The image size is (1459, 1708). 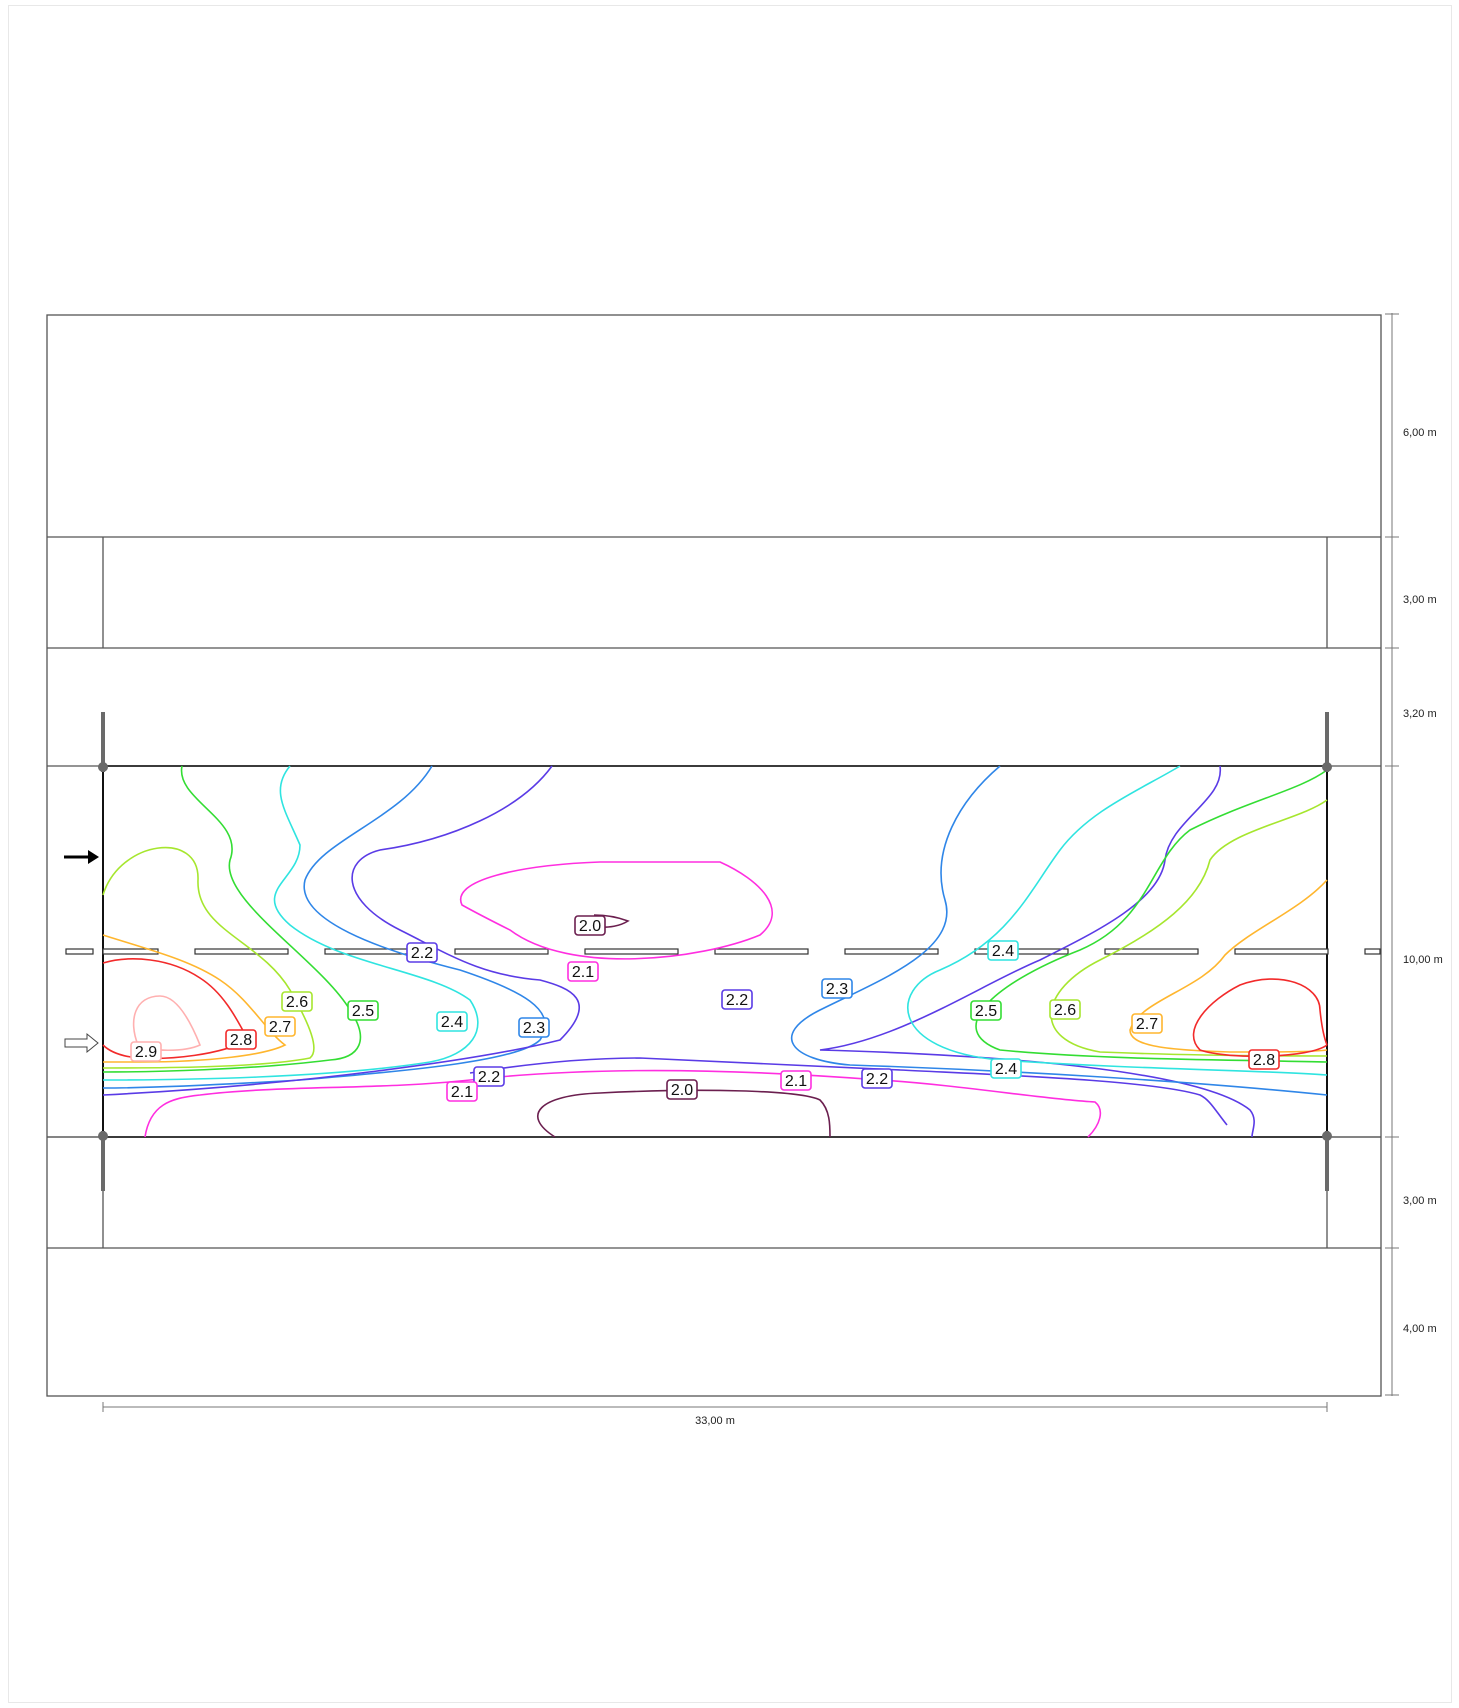 What do you see at coordinates (1420, 1329) in the screenshot?
I see `dimension-label: 4,00 m` at bounding box center [1420, 1329].